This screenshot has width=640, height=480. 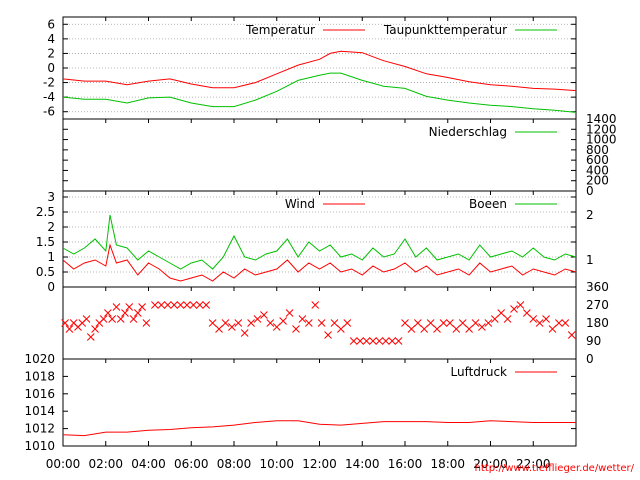 What do you see at coordinates (590, 215) in the screenshot?
I see `y2-tick-label: 2` at bounding box center [590, 215].